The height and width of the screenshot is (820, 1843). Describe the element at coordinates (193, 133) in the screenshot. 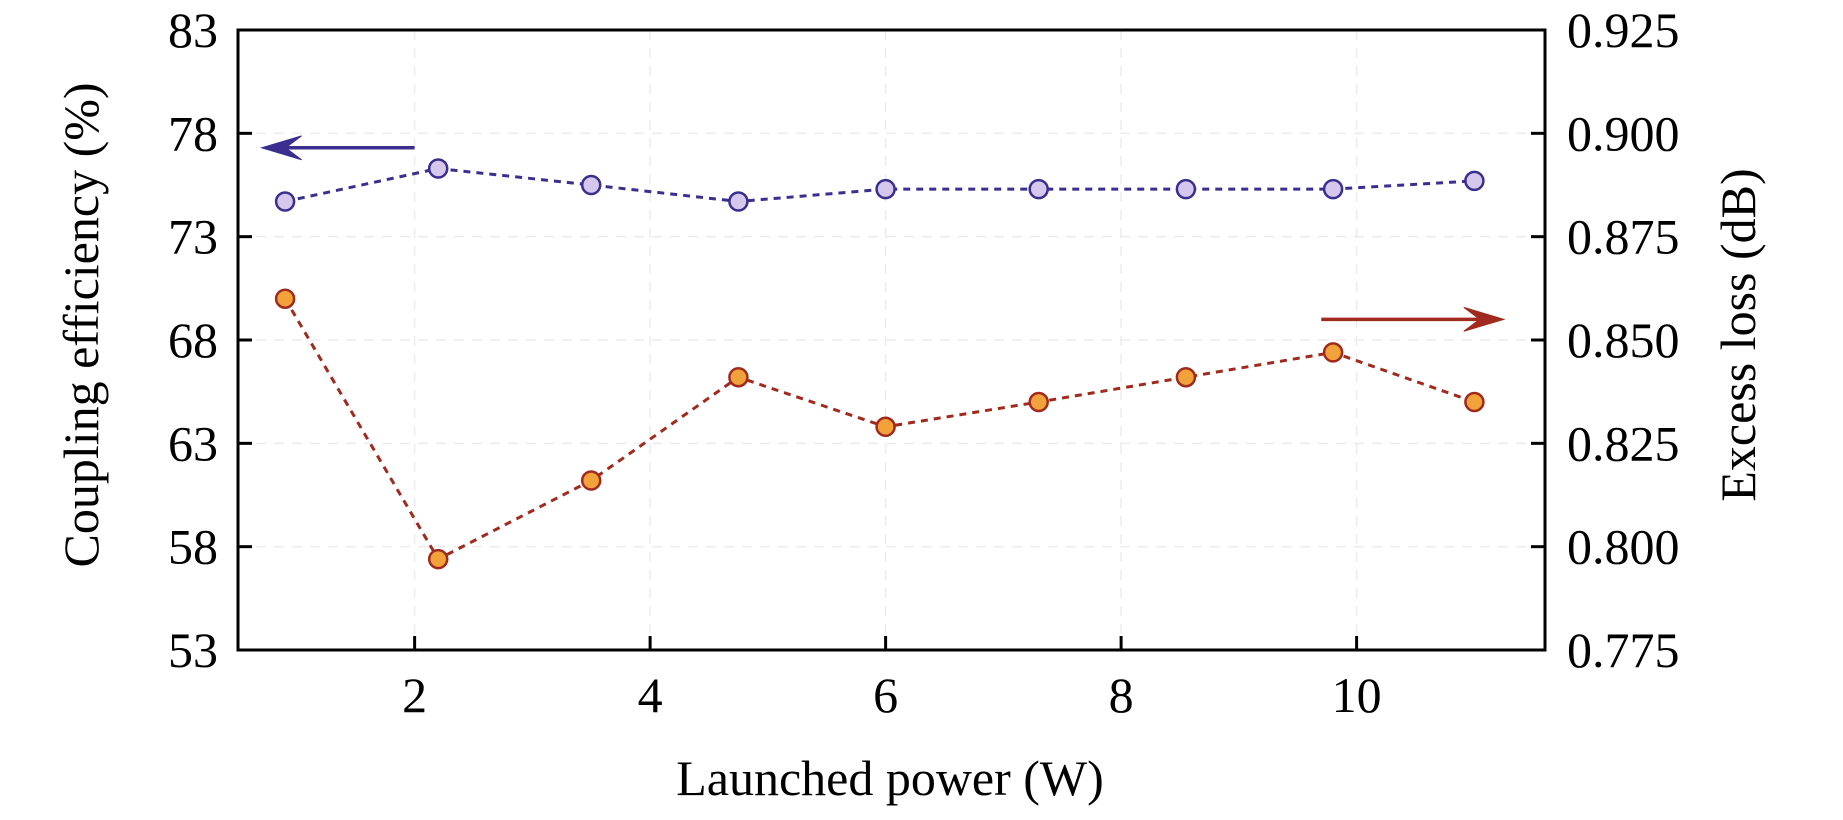

I see `y-left-tick-label: 78` at that location.